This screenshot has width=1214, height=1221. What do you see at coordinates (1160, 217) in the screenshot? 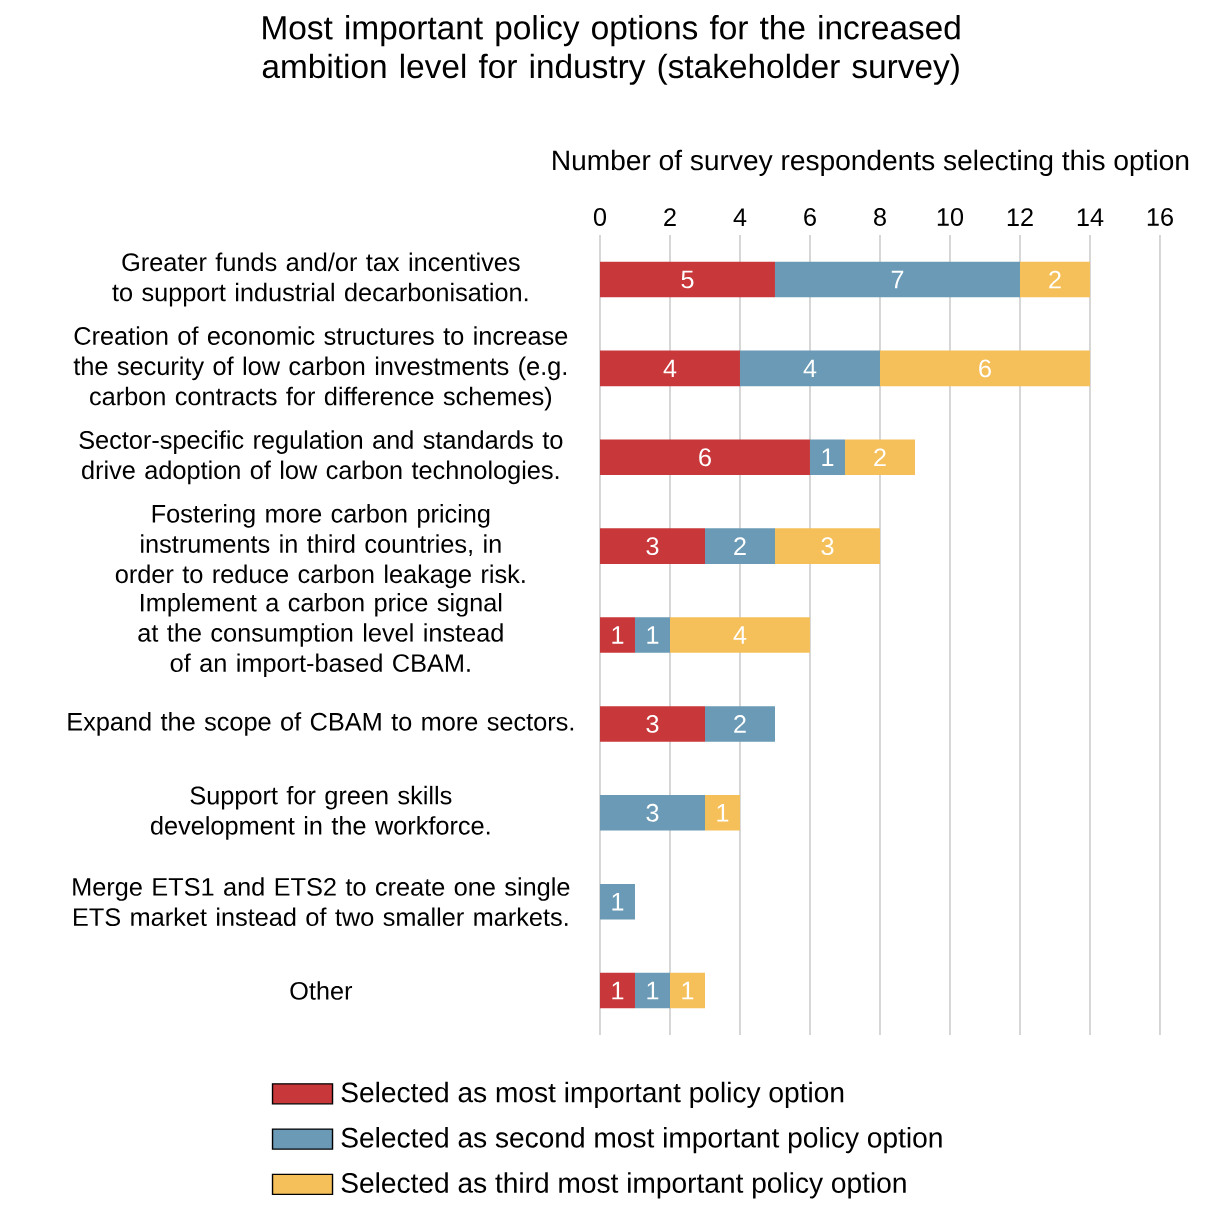
I see `x-tick-label: 16` at bounding box center [1160, 217].